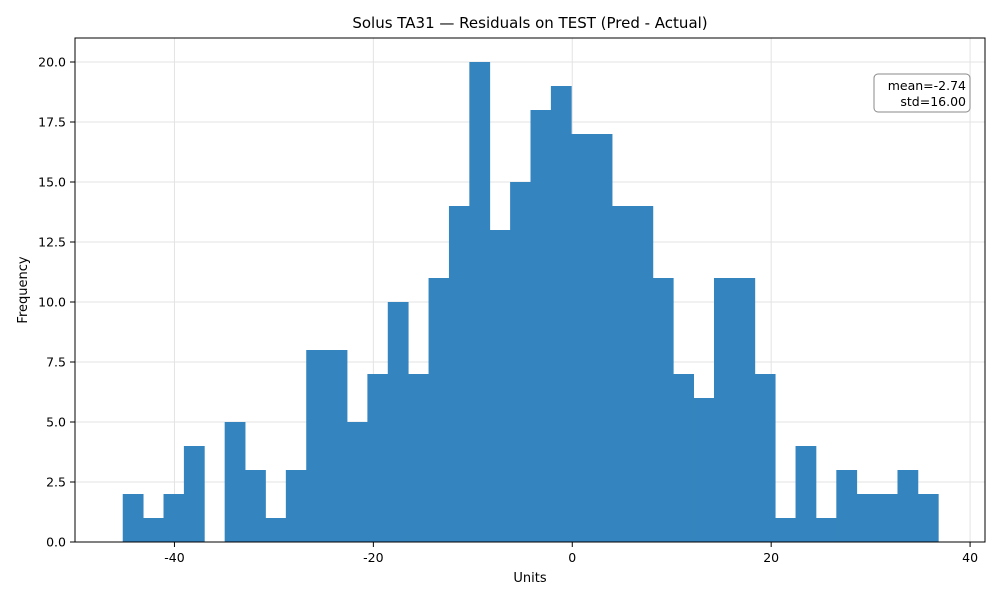 The width and height of the screenshot is (1000, 600). What do you see at coordinates (52, 242) in the screenshot?
I see `y-tick-label: 12.5` at bounding box center [52, 242].